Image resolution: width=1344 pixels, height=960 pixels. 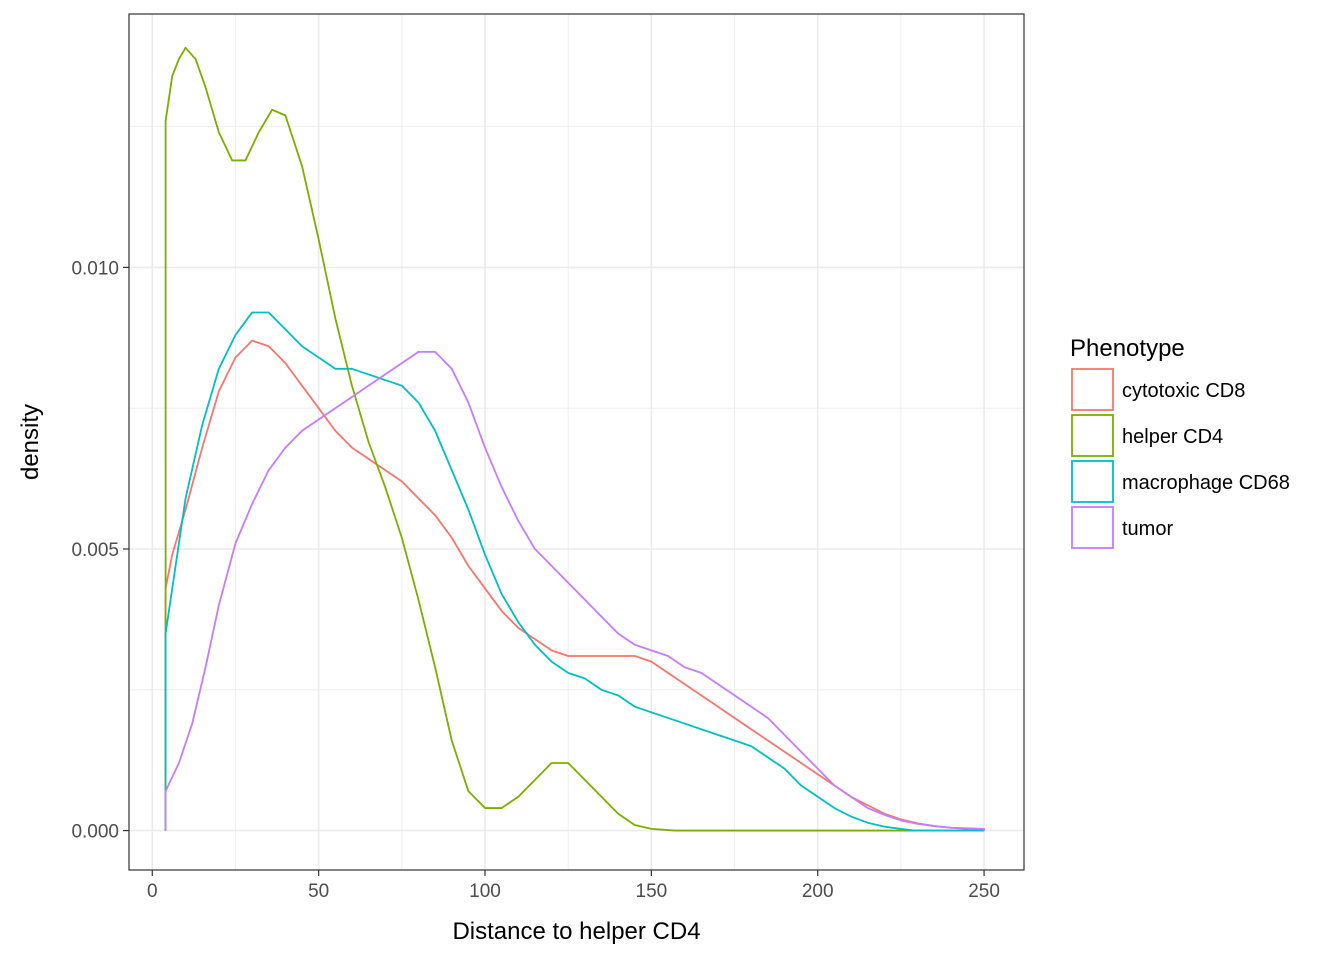 What do you see at coordinates (30, 442) in the screenshot?
I see `y-axis-title: density` at bounding box center [30, 442].